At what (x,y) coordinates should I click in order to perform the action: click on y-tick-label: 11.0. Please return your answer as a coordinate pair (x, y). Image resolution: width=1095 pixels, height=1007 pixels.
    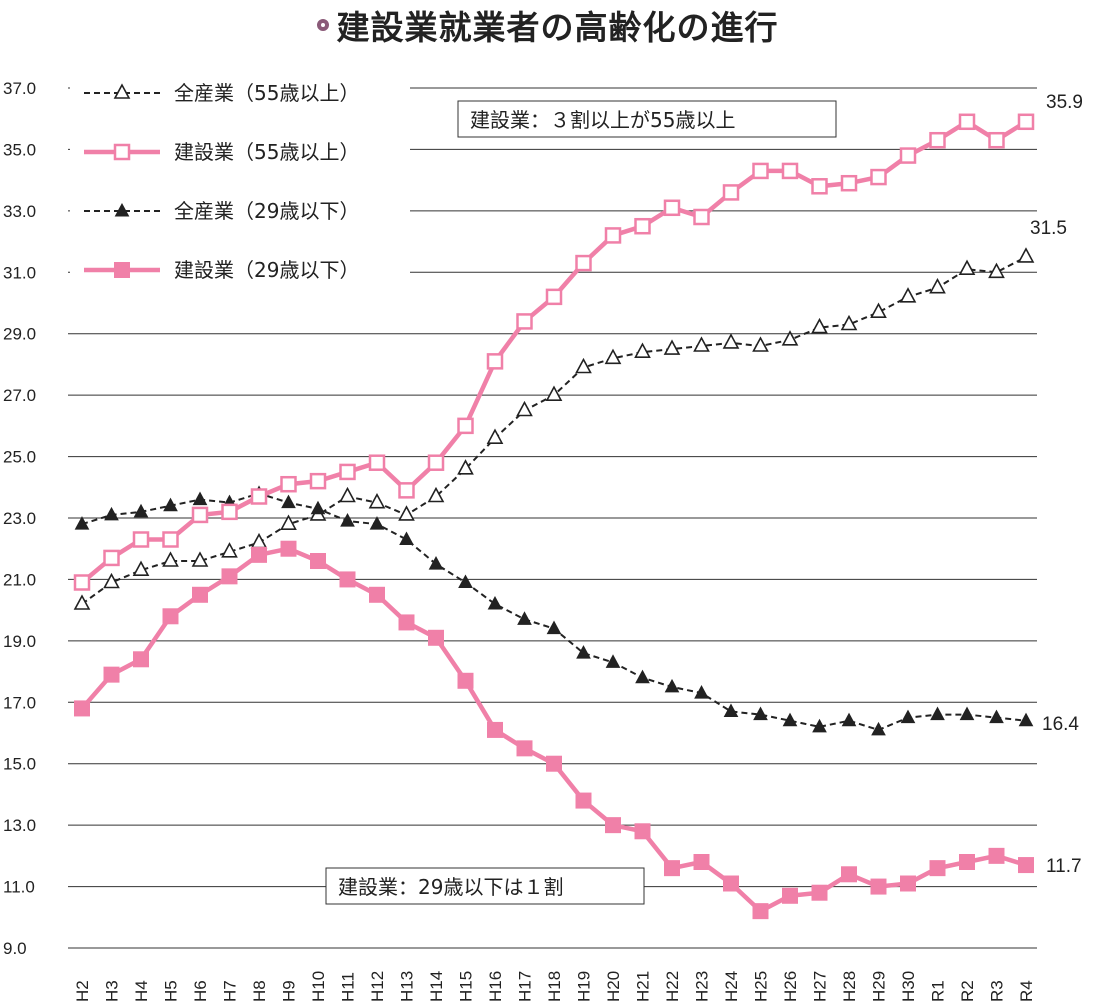
    Looking at the image, I should click on (19, 887).